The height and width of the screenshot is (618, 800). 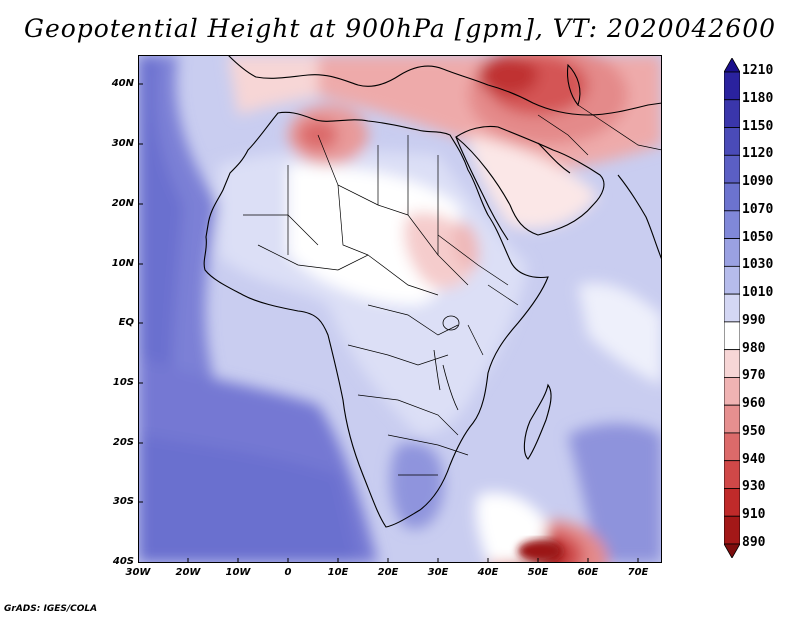 What do you see at coordinates (754, 320) in the screenshot?
I see `colorbar-label: 990` at bounding box center [754, 320].